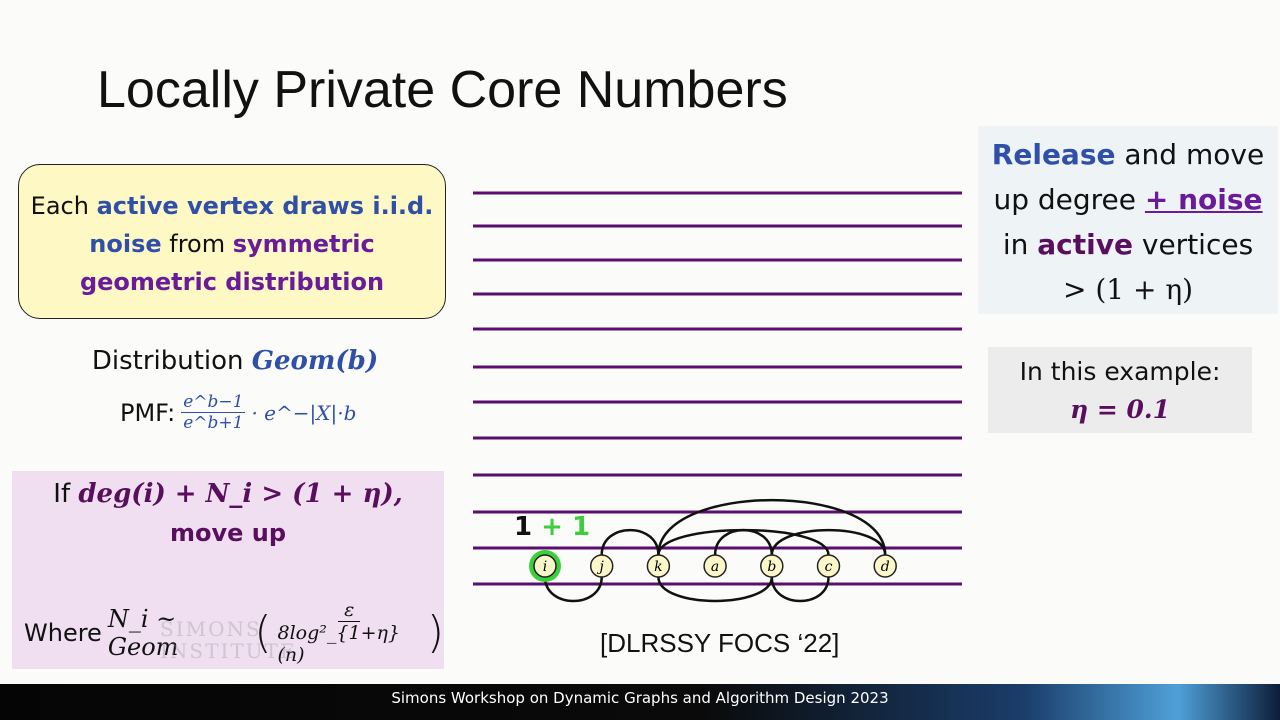 The image size is (1280, 720). Describe the element at coordinates (772, 527) in the screenshot. I see `edge-k-d` at that location.